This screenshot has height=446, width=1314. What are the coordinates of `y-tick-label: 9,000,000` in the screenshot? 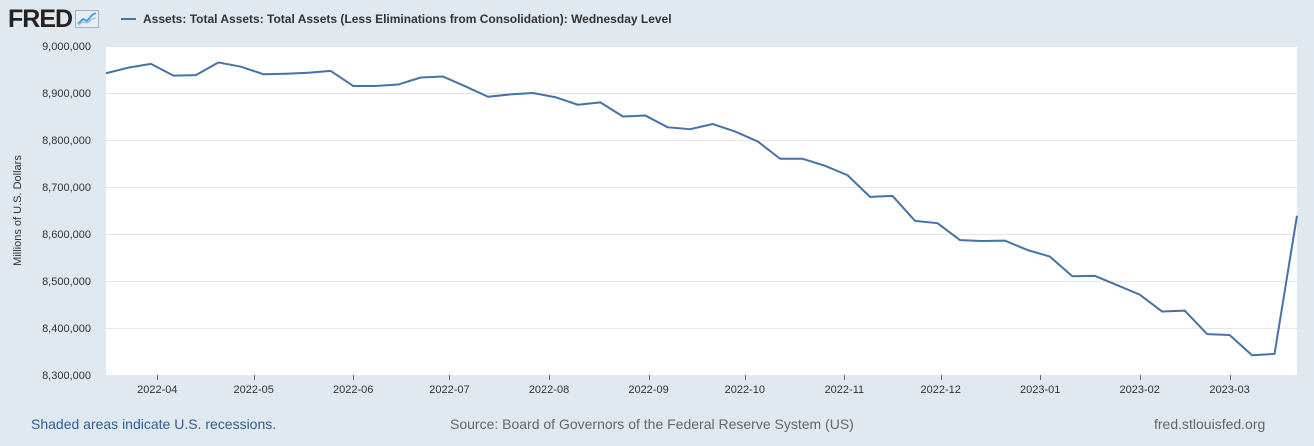 It's located at (66, 47).